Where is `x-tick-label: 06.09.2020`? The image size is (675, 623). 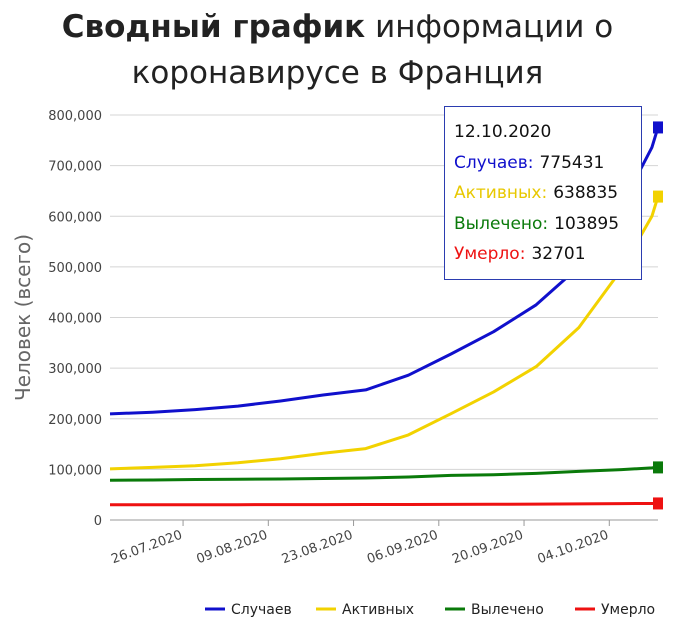 x-tick-label: 06.09.2020 is located at coordinates (402, 548).